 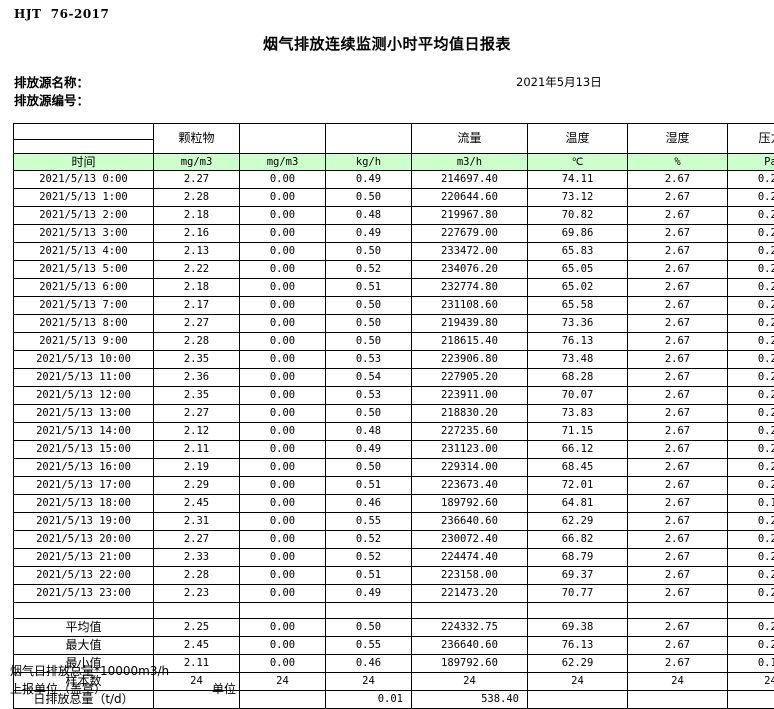 I want to click on emission-source-number-label: 排放源编号：, so click(x=51, y=99).